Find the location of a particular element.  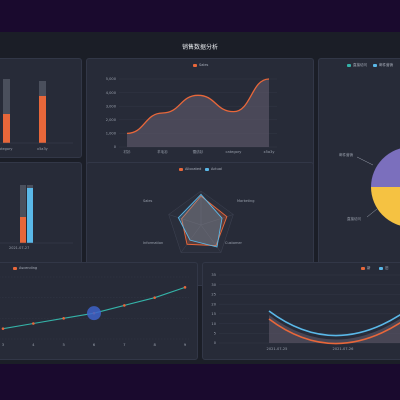

curve-legend-1-label: 新 is located at coordinates (369, 268).